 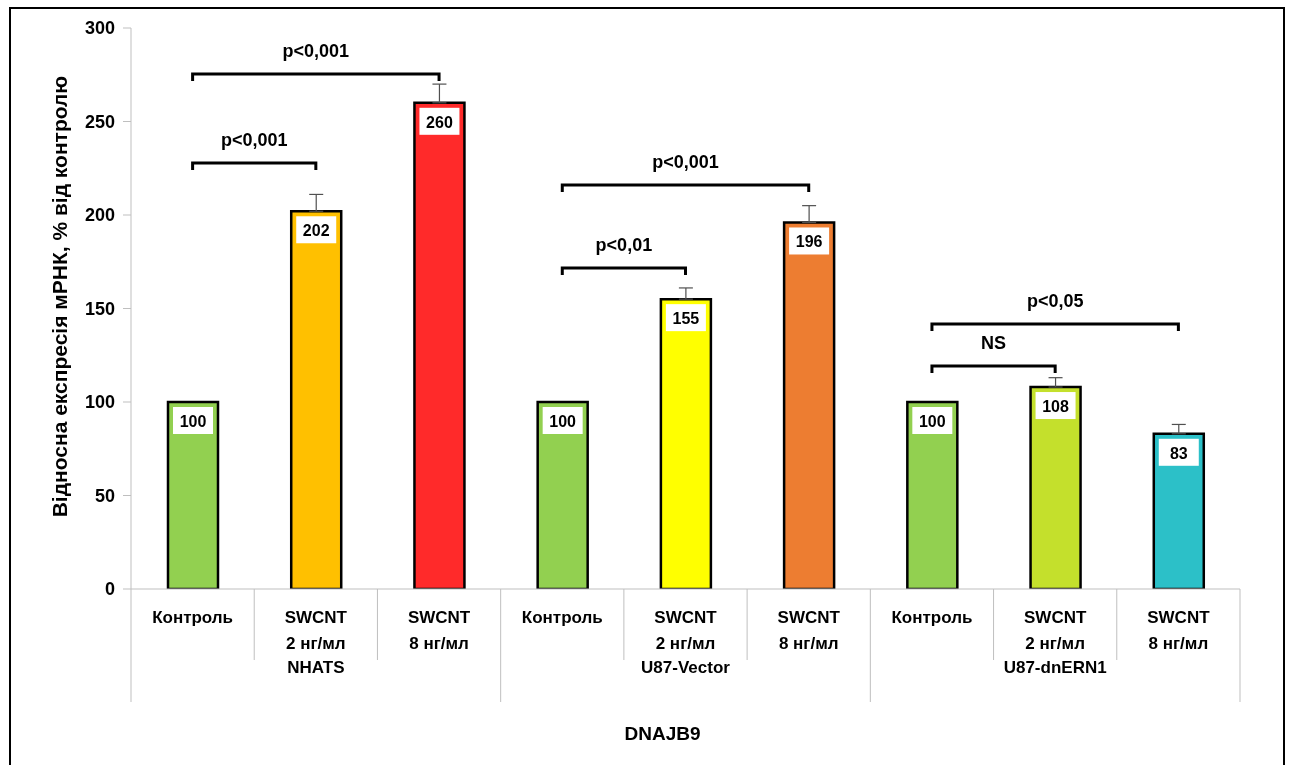 What do you see at coordinates (1055, 301) in the screenshot?
I see `annotation: p<0,05` at bounding box center [1055, 301].